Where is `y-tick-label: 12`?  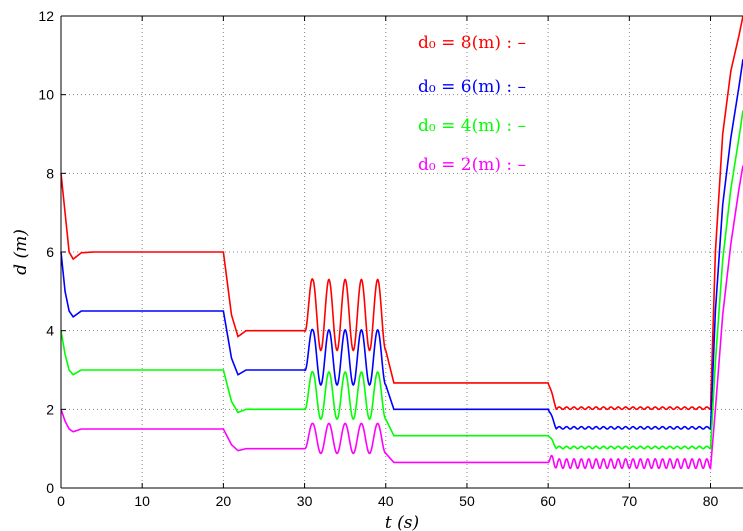 y-tick-label: 12 is located at coordinates (46, 16).